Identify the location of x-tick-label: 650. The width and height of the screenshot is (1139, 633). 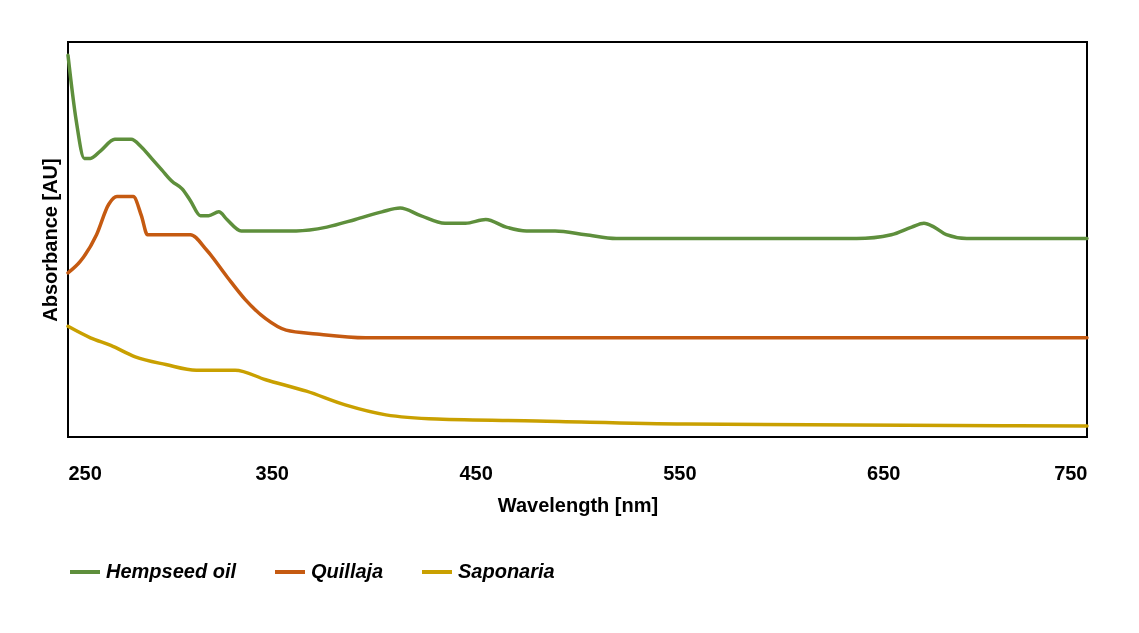
(884, 472).